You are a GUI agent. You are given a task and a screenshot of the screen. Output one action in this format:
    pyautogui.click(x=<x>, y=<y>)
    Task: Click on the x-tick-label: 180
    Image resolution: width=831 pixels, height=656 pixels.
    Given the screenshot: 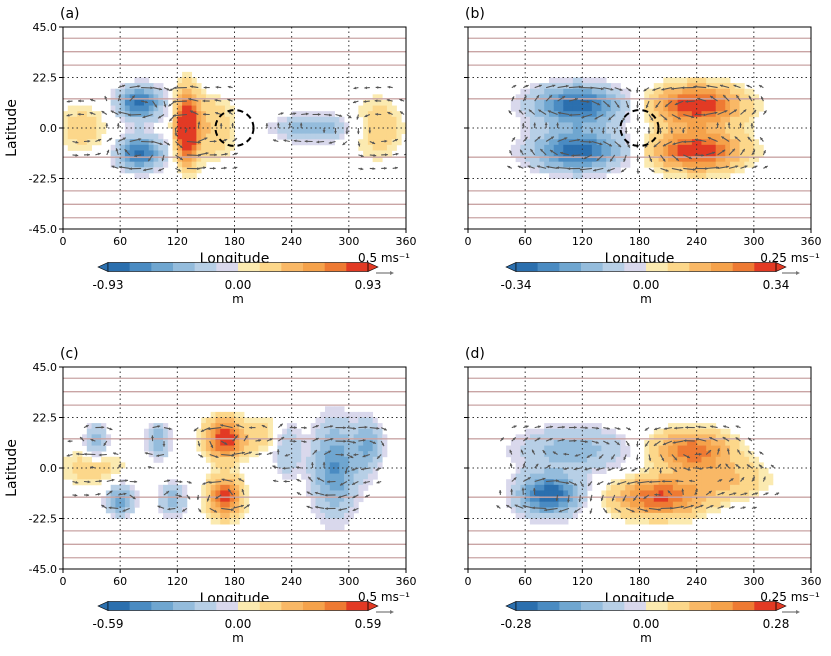 What is the action you would take?
    pyautogui.click(x=234, y=581)
    